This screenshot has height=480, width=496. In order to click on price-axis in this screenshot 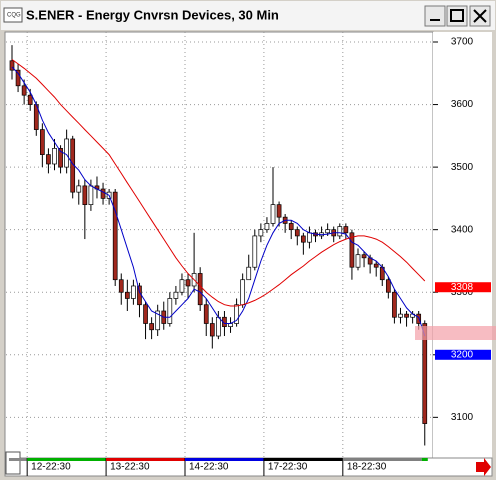, I will do `click(462, 245)`.